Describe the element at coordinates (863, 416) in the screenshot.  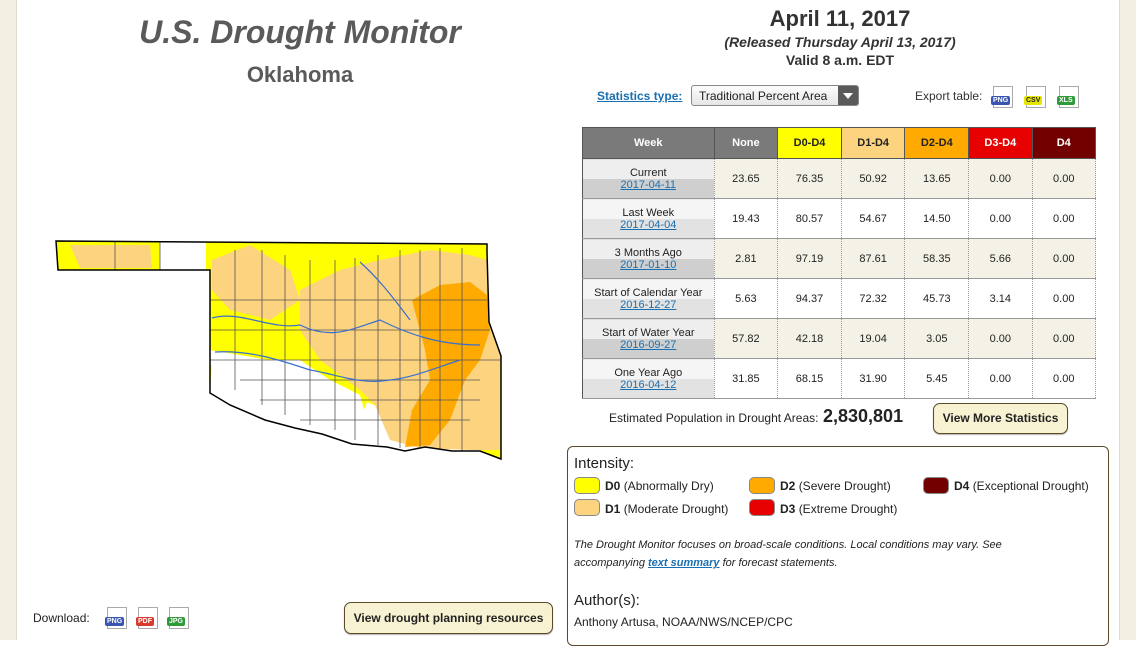
I see `population-value: 2,830,801` at that location.